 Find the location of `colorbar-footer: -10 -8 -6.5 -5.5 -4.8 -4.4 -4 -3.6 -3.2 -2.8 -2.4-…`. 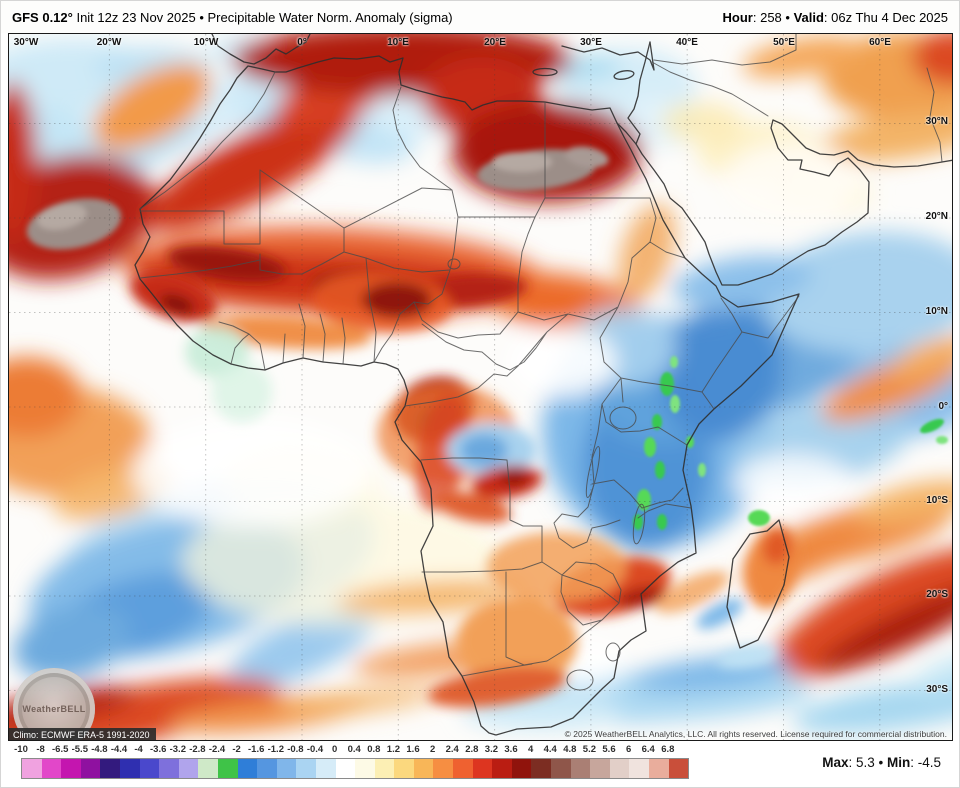

colorbar-footer: -10 -8 -6.5 -5.5 -4.8 -4.4 -4 -3.6 -3.2 -2.8 -2.4-… is located at coordinates (480, 764).